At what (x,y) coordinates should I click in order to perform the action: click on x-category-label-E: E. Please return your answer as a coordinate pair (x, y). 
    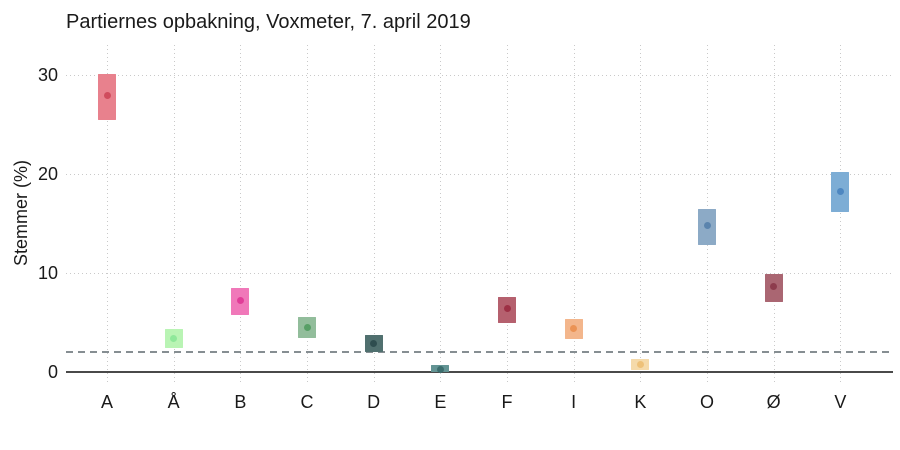
    Looking at the image, I should click on (440, 402).